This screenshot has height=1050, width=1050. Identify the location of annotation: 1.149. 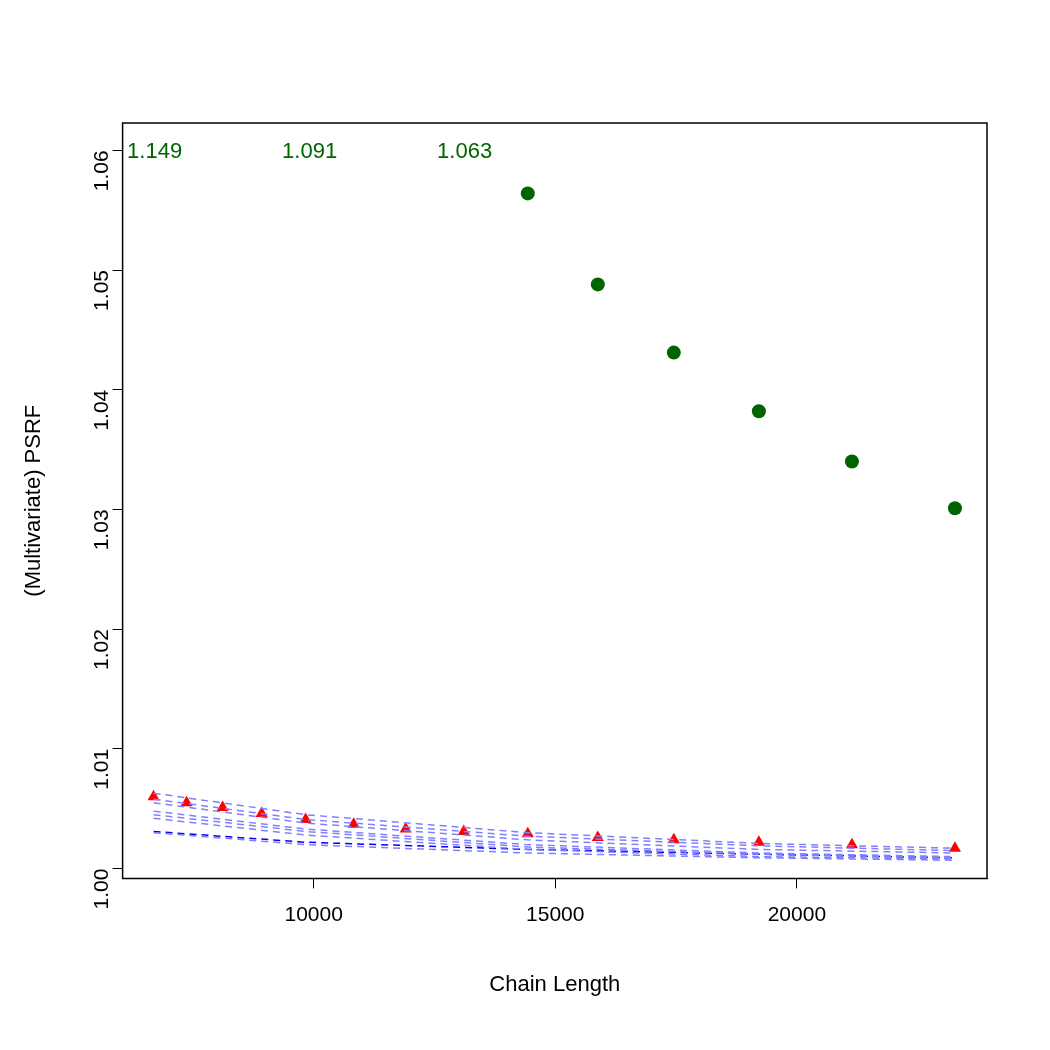
(155, 151).